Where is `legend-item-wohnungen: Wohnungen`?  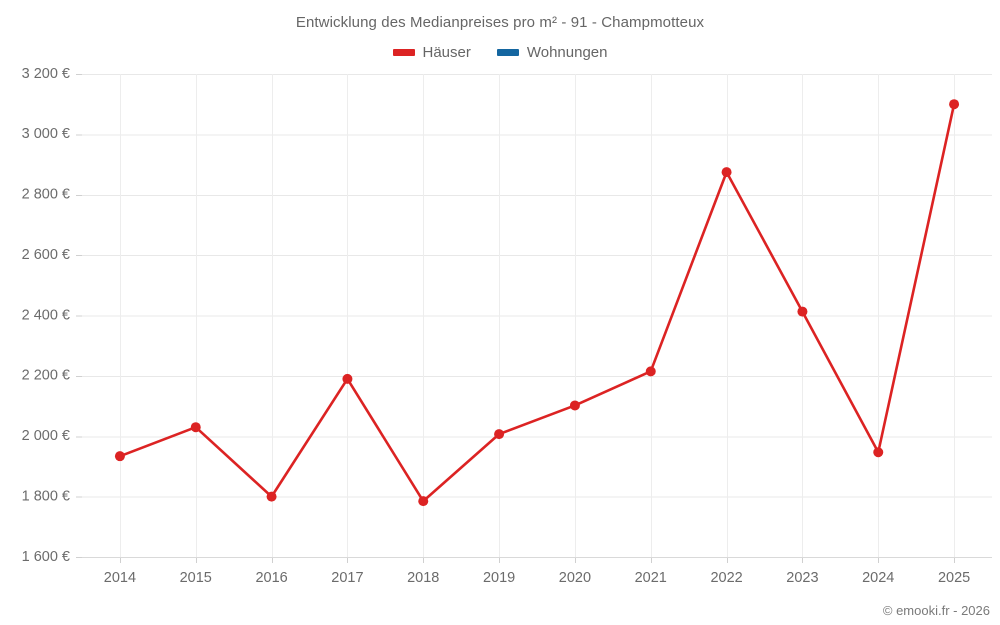 legend-item-wohnungen: Wohnungen is located at coordinates (552, 52).